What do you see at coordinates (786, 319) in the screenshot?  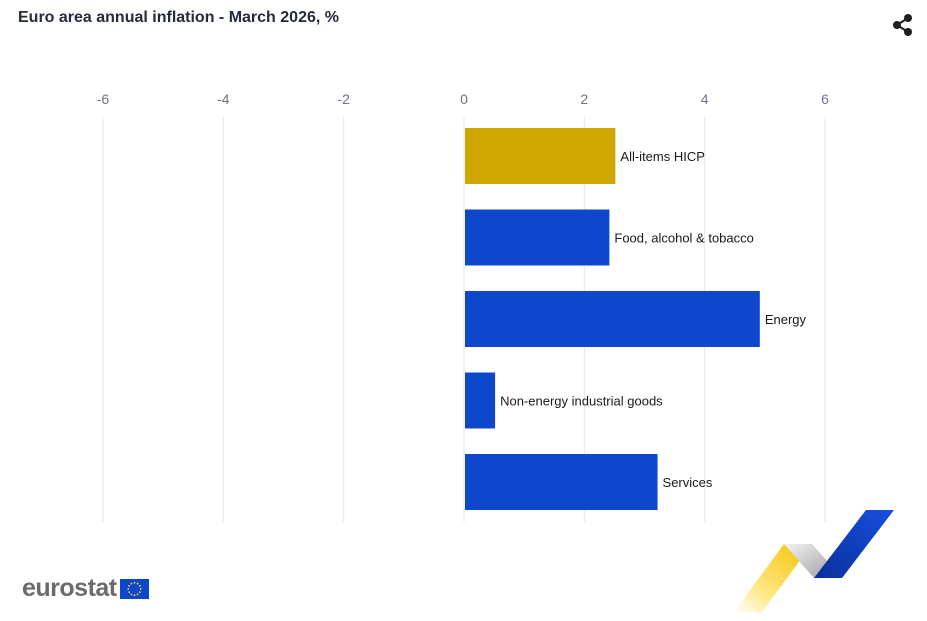 I see `category-label: Energy` at bounding box center [786, 319].